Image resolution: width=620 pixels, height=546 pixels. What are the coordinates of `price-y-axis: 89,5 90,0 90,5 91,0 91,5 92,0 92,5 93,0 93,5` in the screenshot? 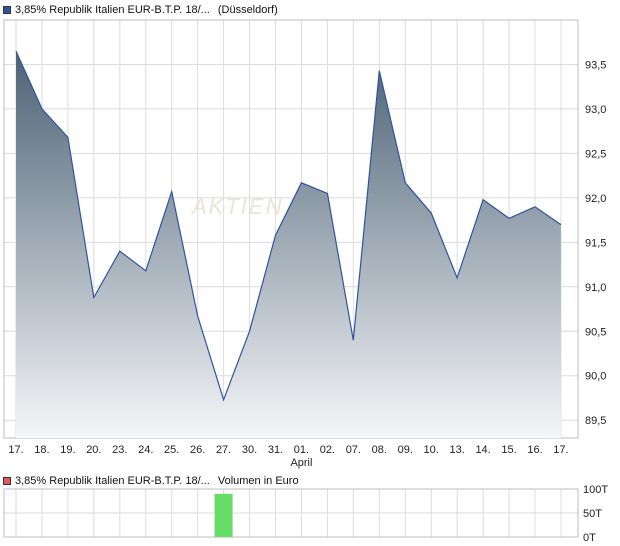 It's located at (595, 243).